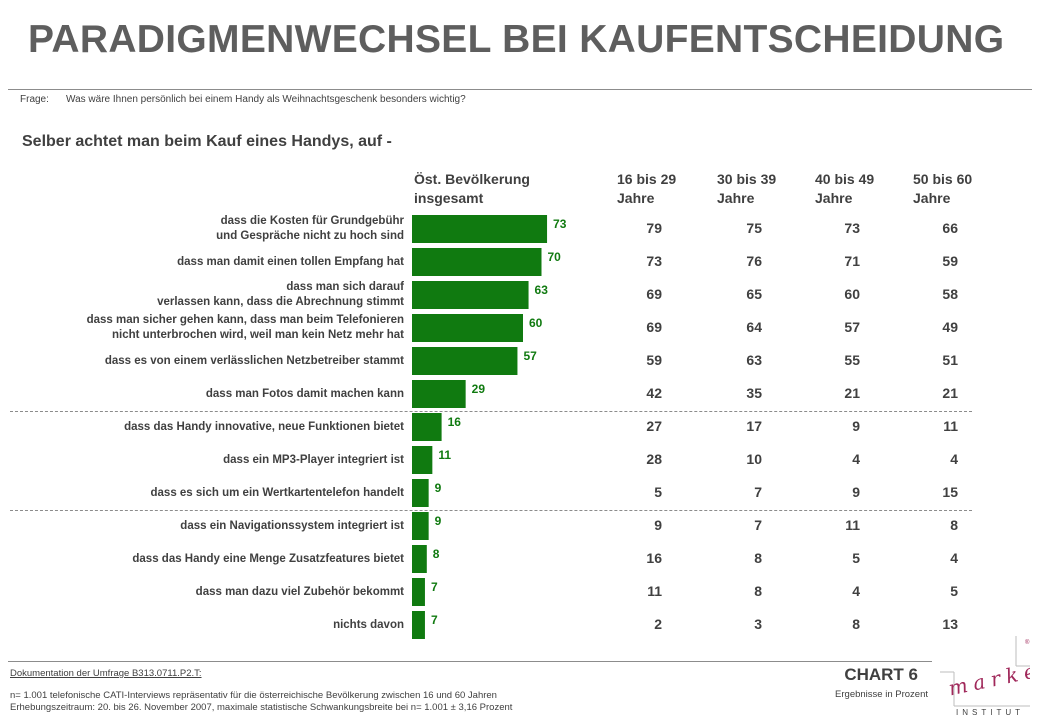  Describe the element at coordinates (472, 189) in the screenshot. I see `column-header-total: Öst. Bevölkerung insgesamt` at that location.